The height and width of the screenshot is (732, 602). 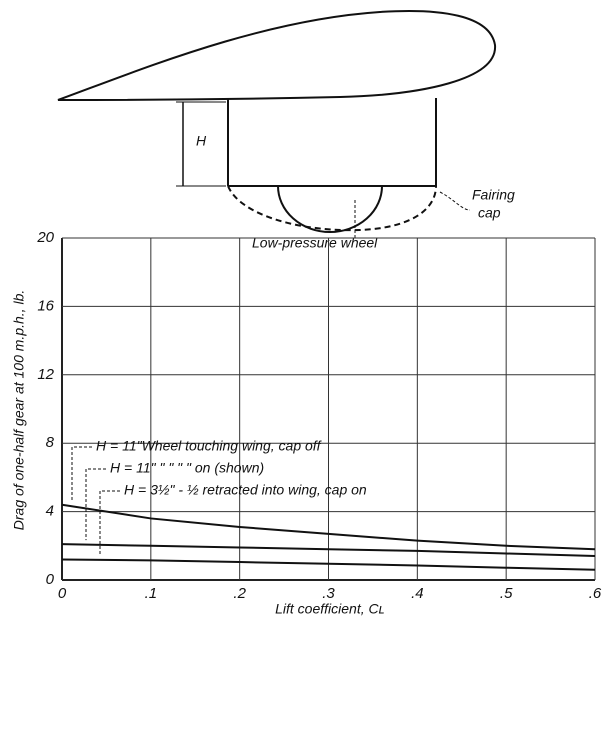 I want to click on y-tick-label: 4, so click(x=50, y=511).